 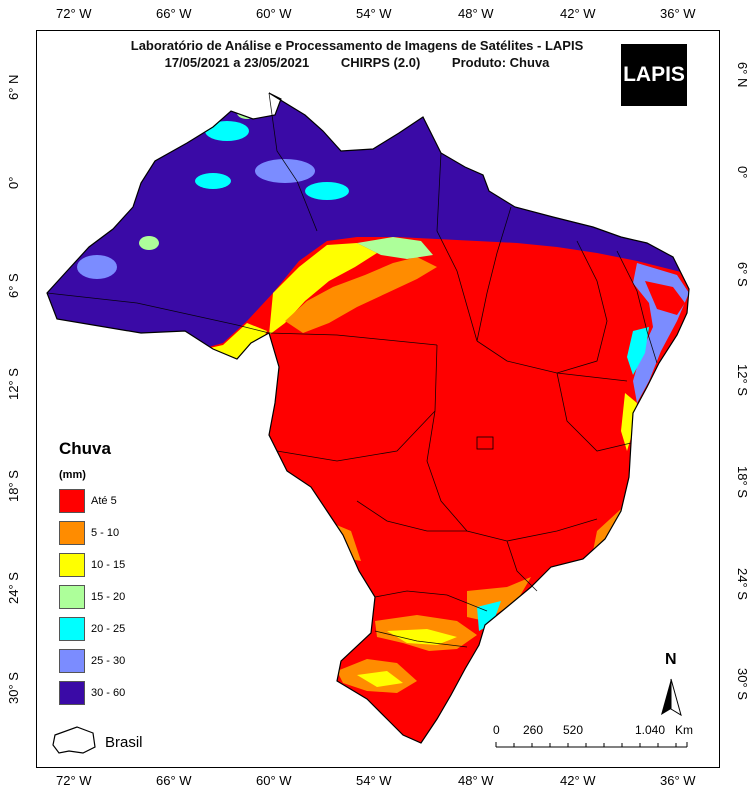 I want to click on lat-label-right-24s: 24° S, so click(x=742, y=584).